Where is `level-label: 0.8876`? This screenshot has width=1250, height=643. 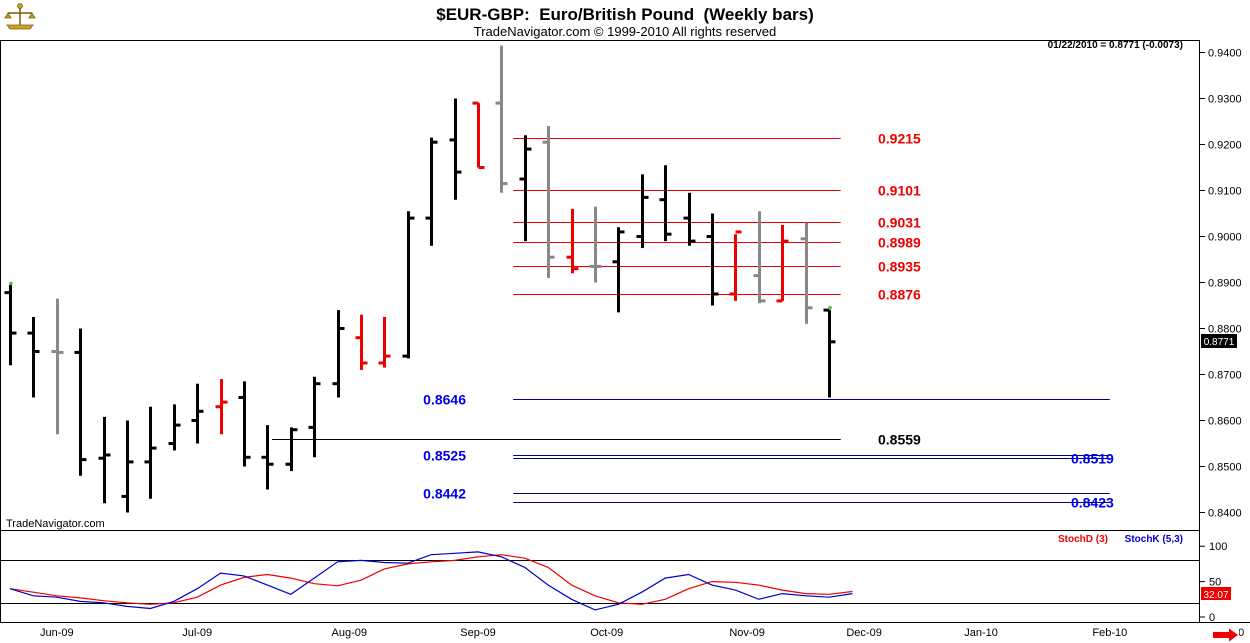
level-label: 0.8876 is located at coordinates (899, 295).